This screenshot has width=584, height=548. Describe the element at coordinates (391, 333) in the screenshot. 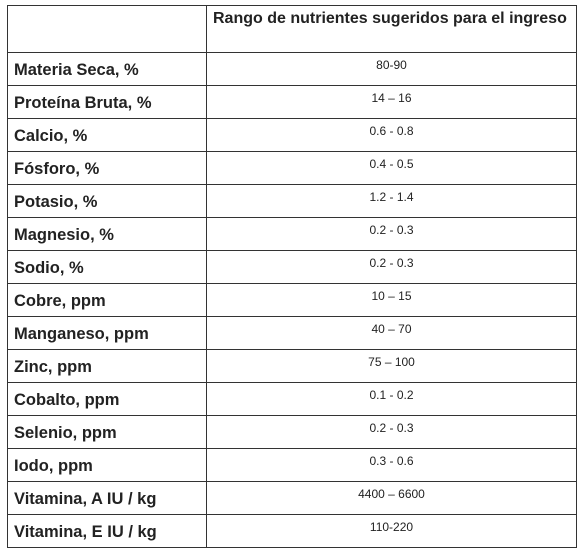

I see `nutrient-range: 40 – 70` at that location.